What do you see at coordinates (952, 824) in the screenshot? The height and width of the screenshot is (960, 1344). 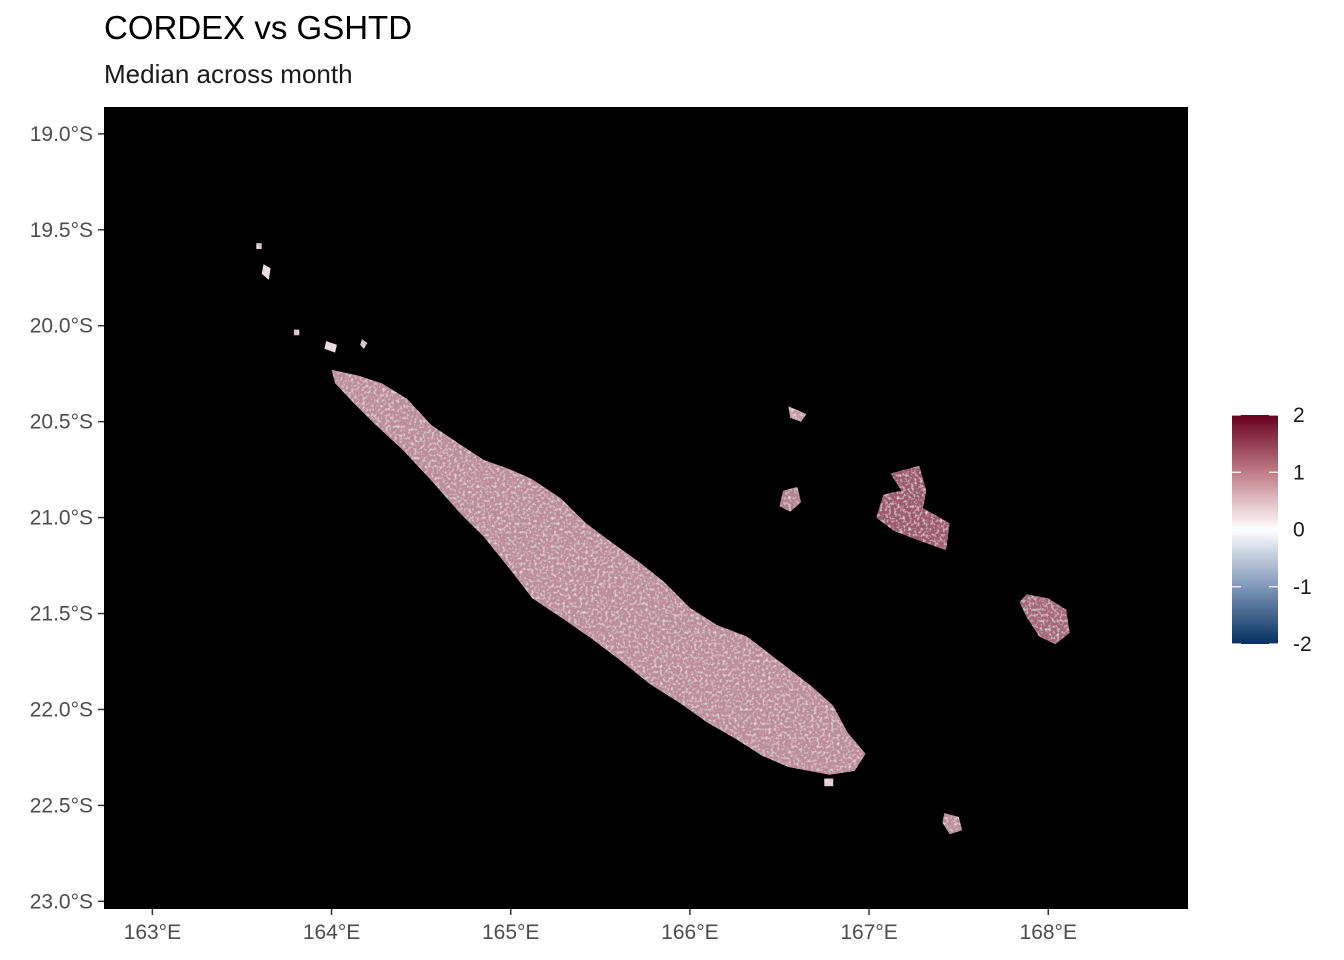 I see `island-isle-of-pines` at bounding box center [952, 824].